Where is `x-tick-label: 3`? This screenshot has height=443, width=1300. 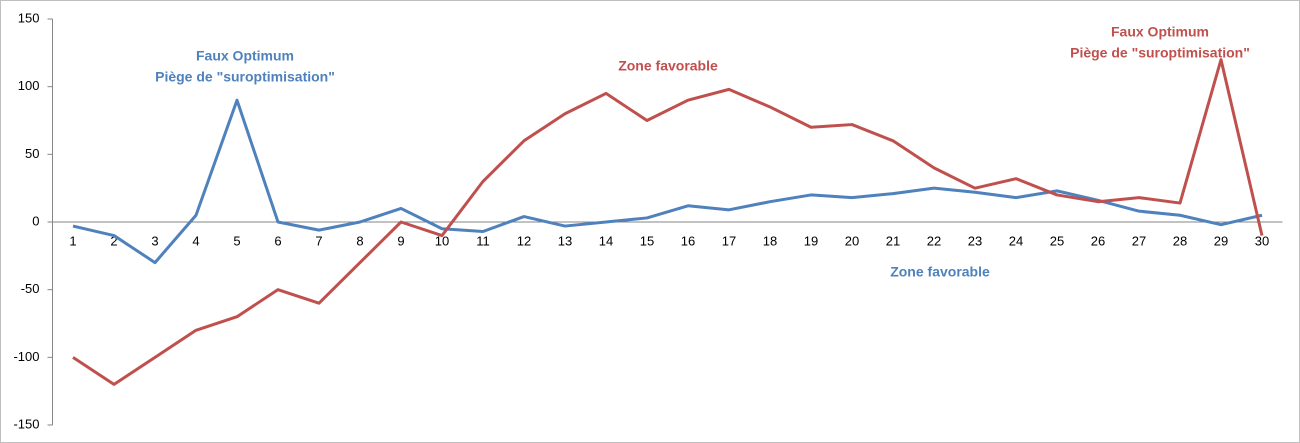 x-tick-label: 3 is located at coordinates (154, 240).